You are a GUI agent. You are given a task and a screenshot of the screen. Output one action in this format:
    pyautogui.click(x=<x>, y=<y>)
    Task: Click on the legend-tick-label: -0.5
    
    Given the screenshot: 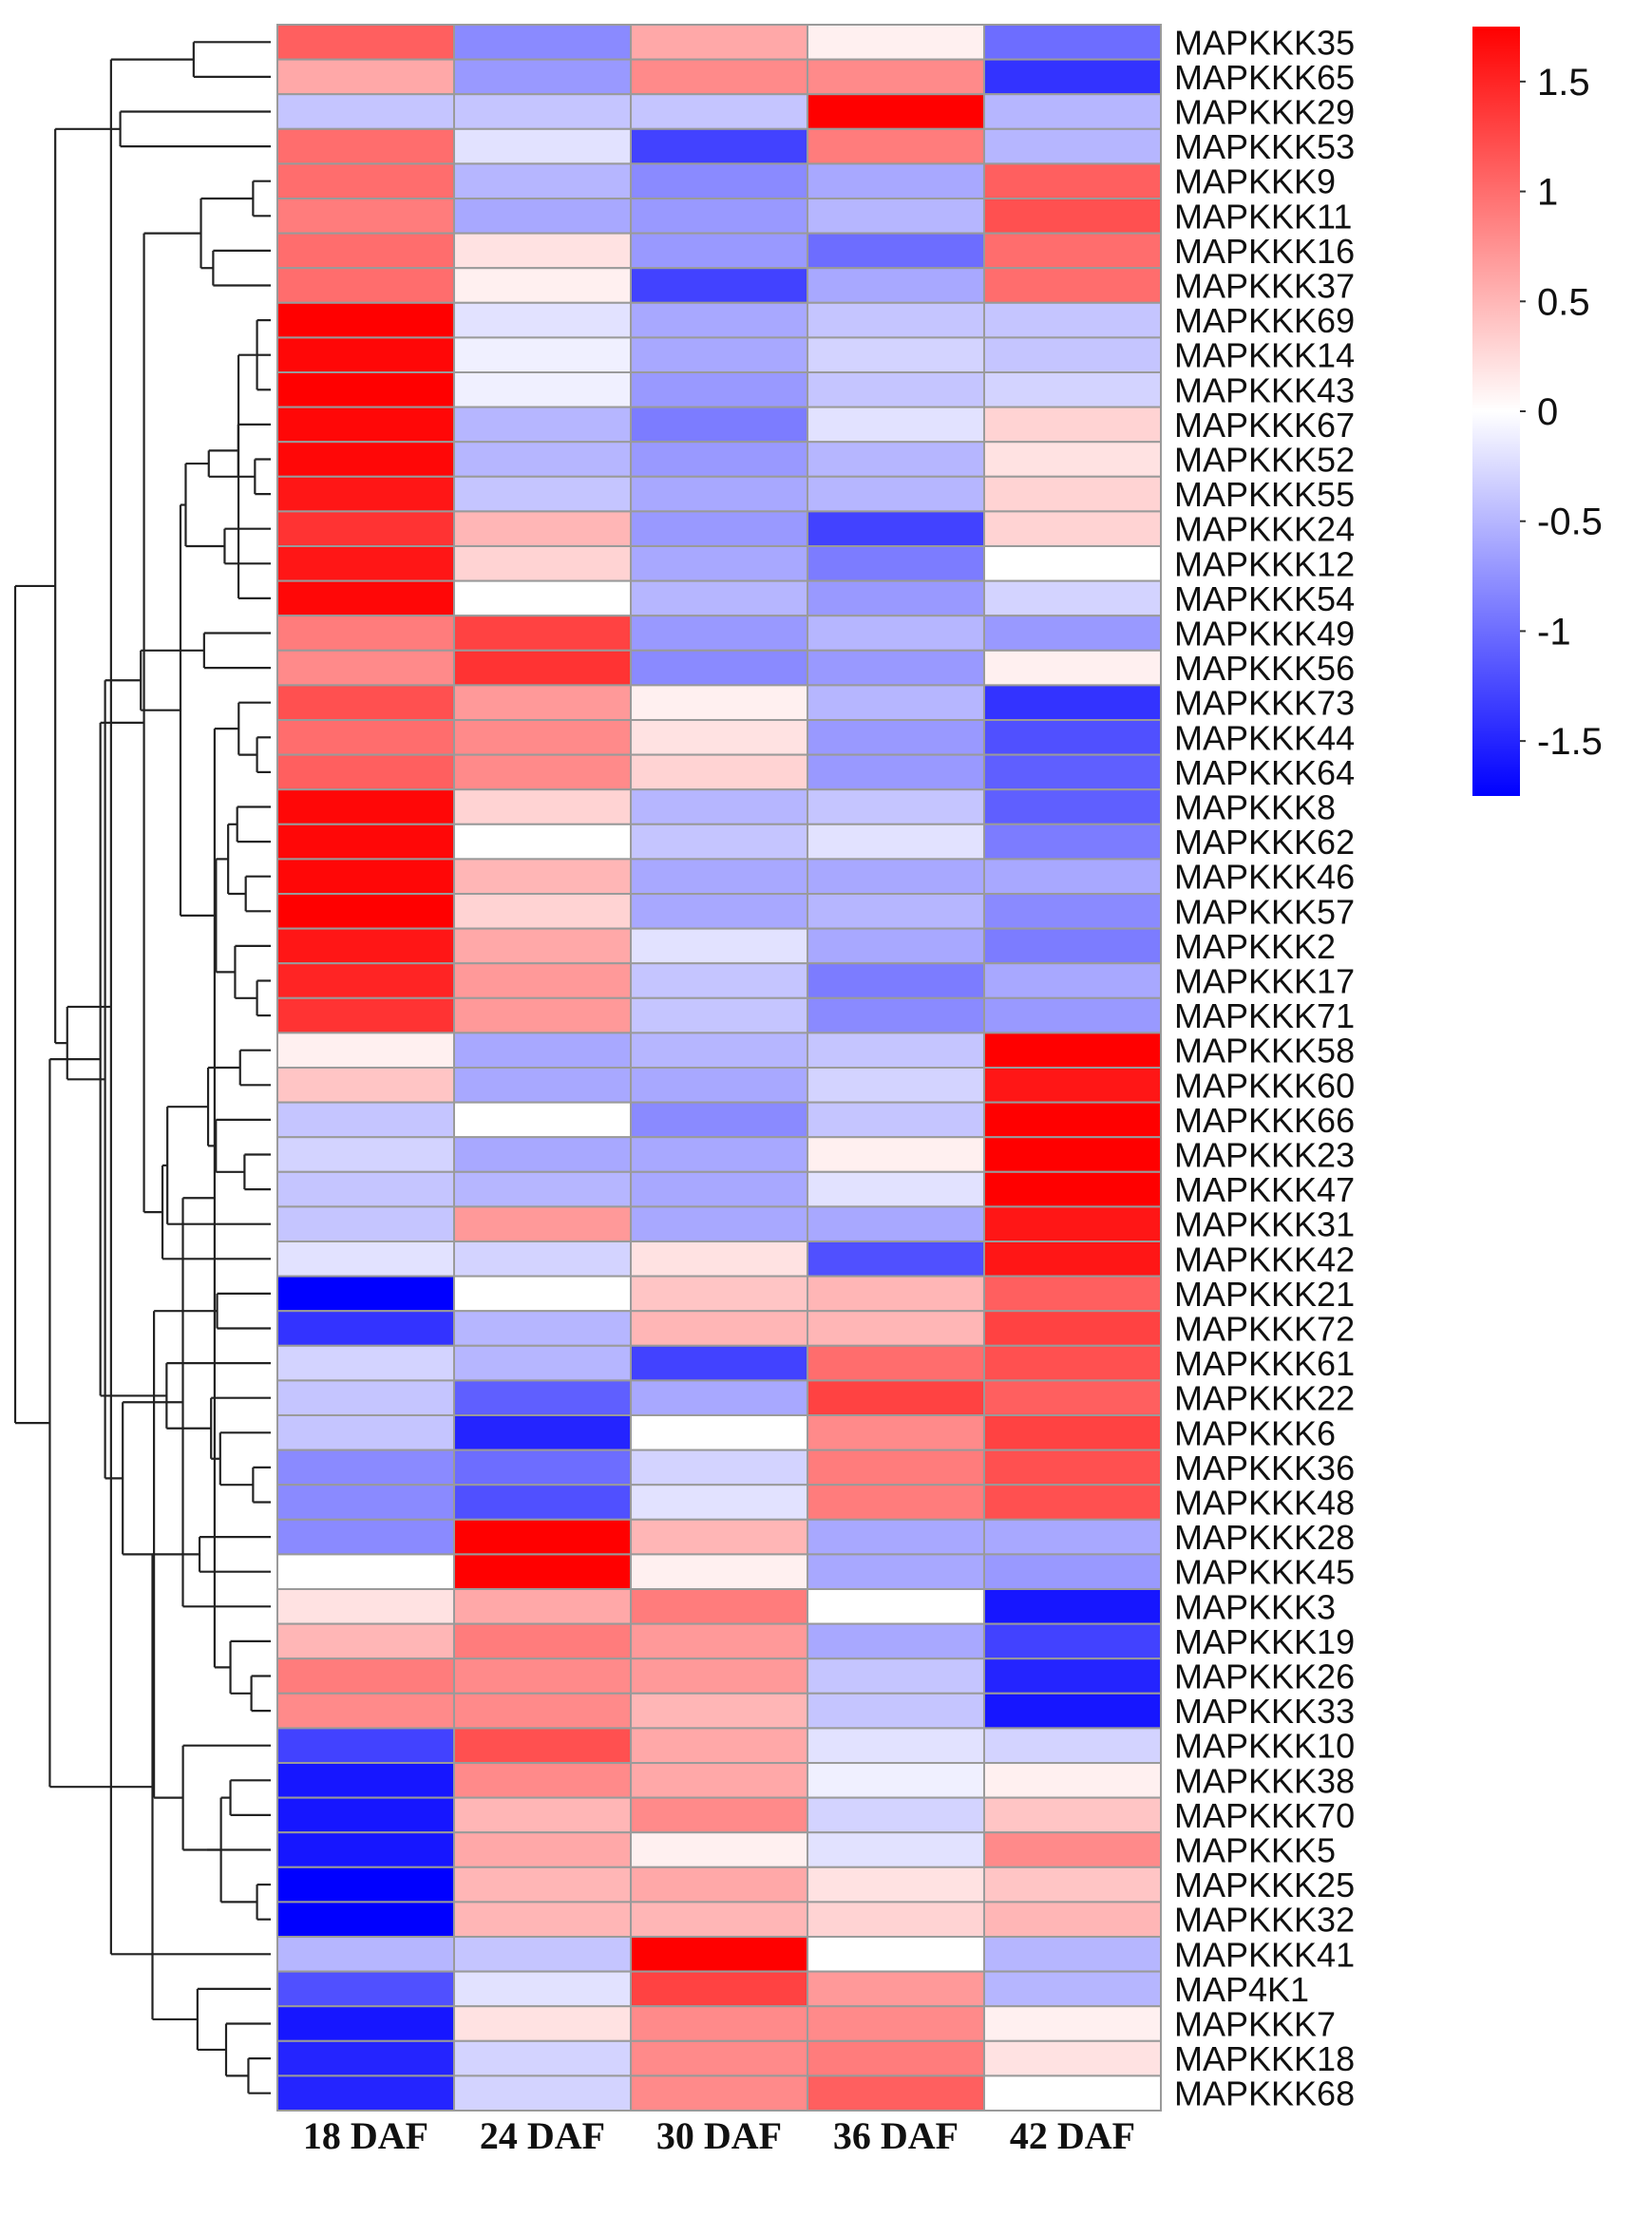 What is the action you would take?
    pyautogui.click(x=1570, y=523)
    